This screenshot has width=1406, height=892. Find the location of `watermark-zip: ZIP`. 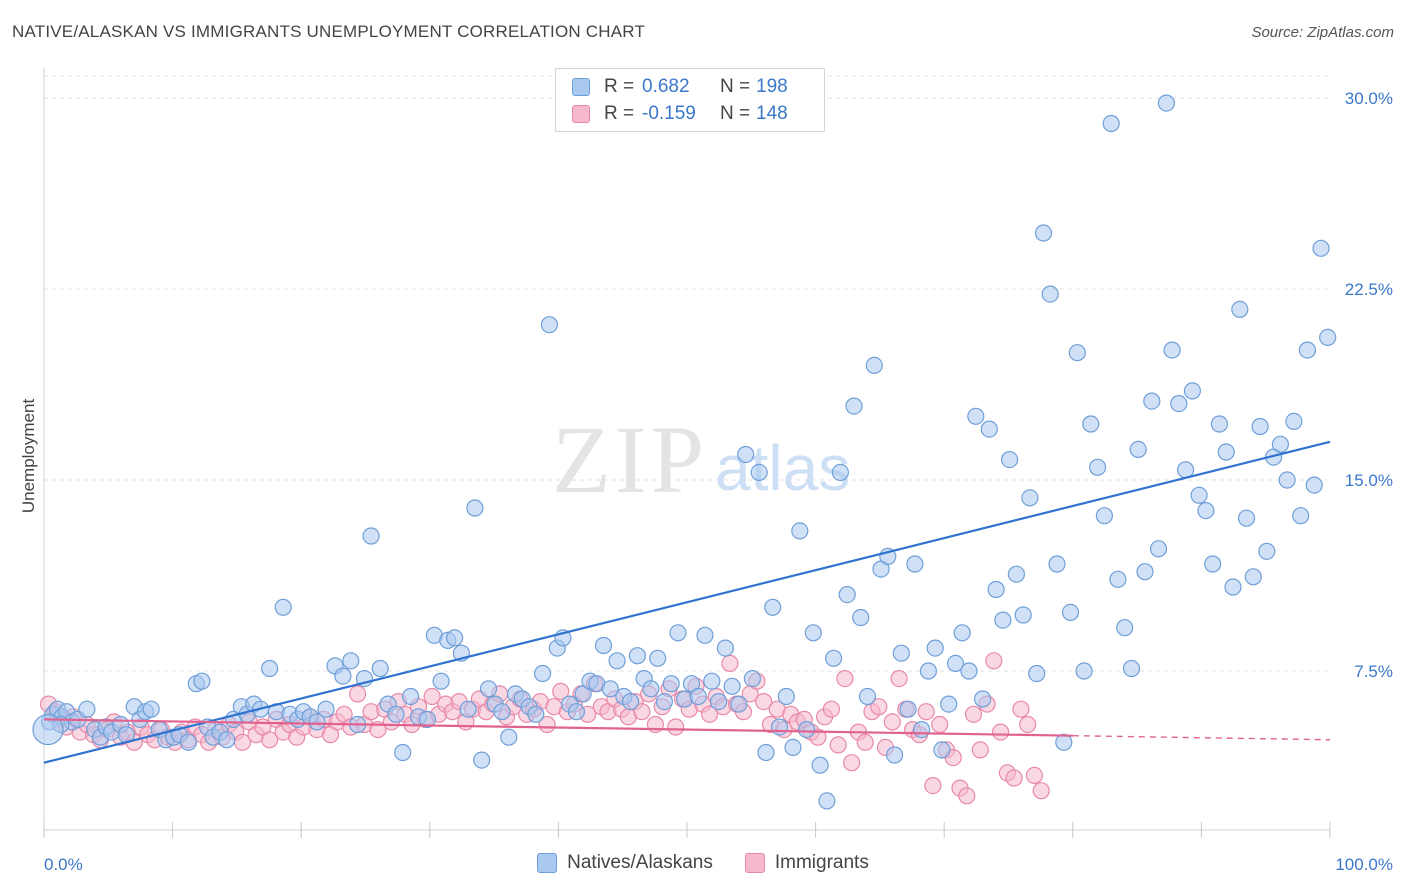

watermark-zip: ZIP is located at coordinates (630, 459).